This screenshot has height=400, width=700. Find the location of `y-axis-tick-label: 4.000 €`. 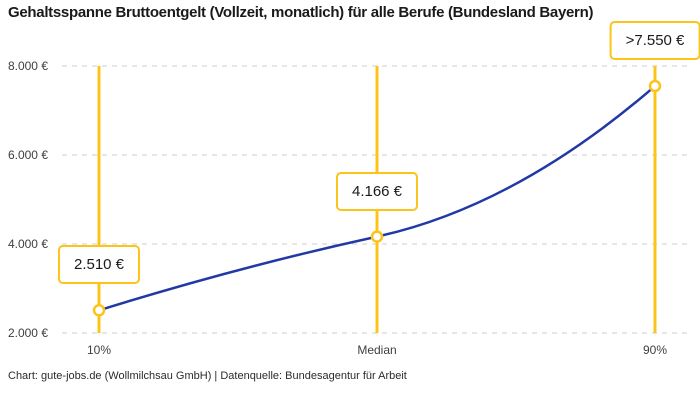

y-axis-tick-label: 4.000 € is located at coordinates (27, 244).